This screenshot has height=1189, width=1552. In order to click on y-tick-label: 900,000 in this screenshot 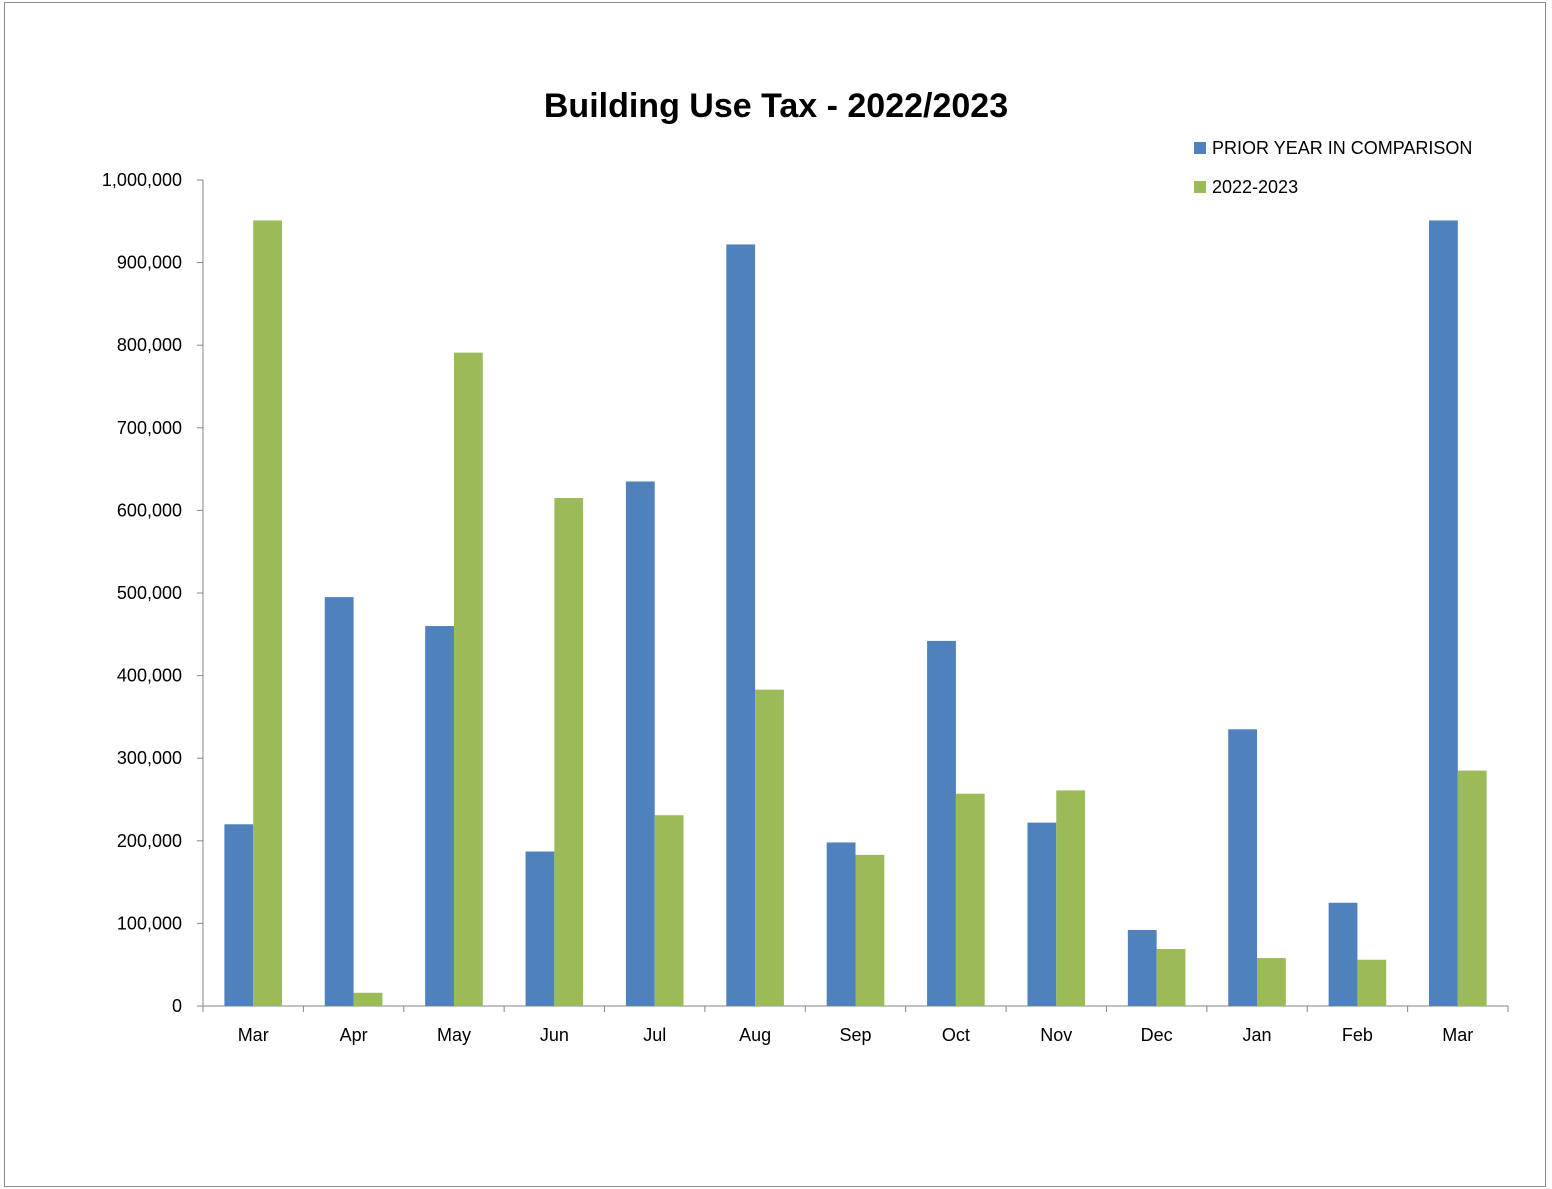, I will do `click(149, 263)`.